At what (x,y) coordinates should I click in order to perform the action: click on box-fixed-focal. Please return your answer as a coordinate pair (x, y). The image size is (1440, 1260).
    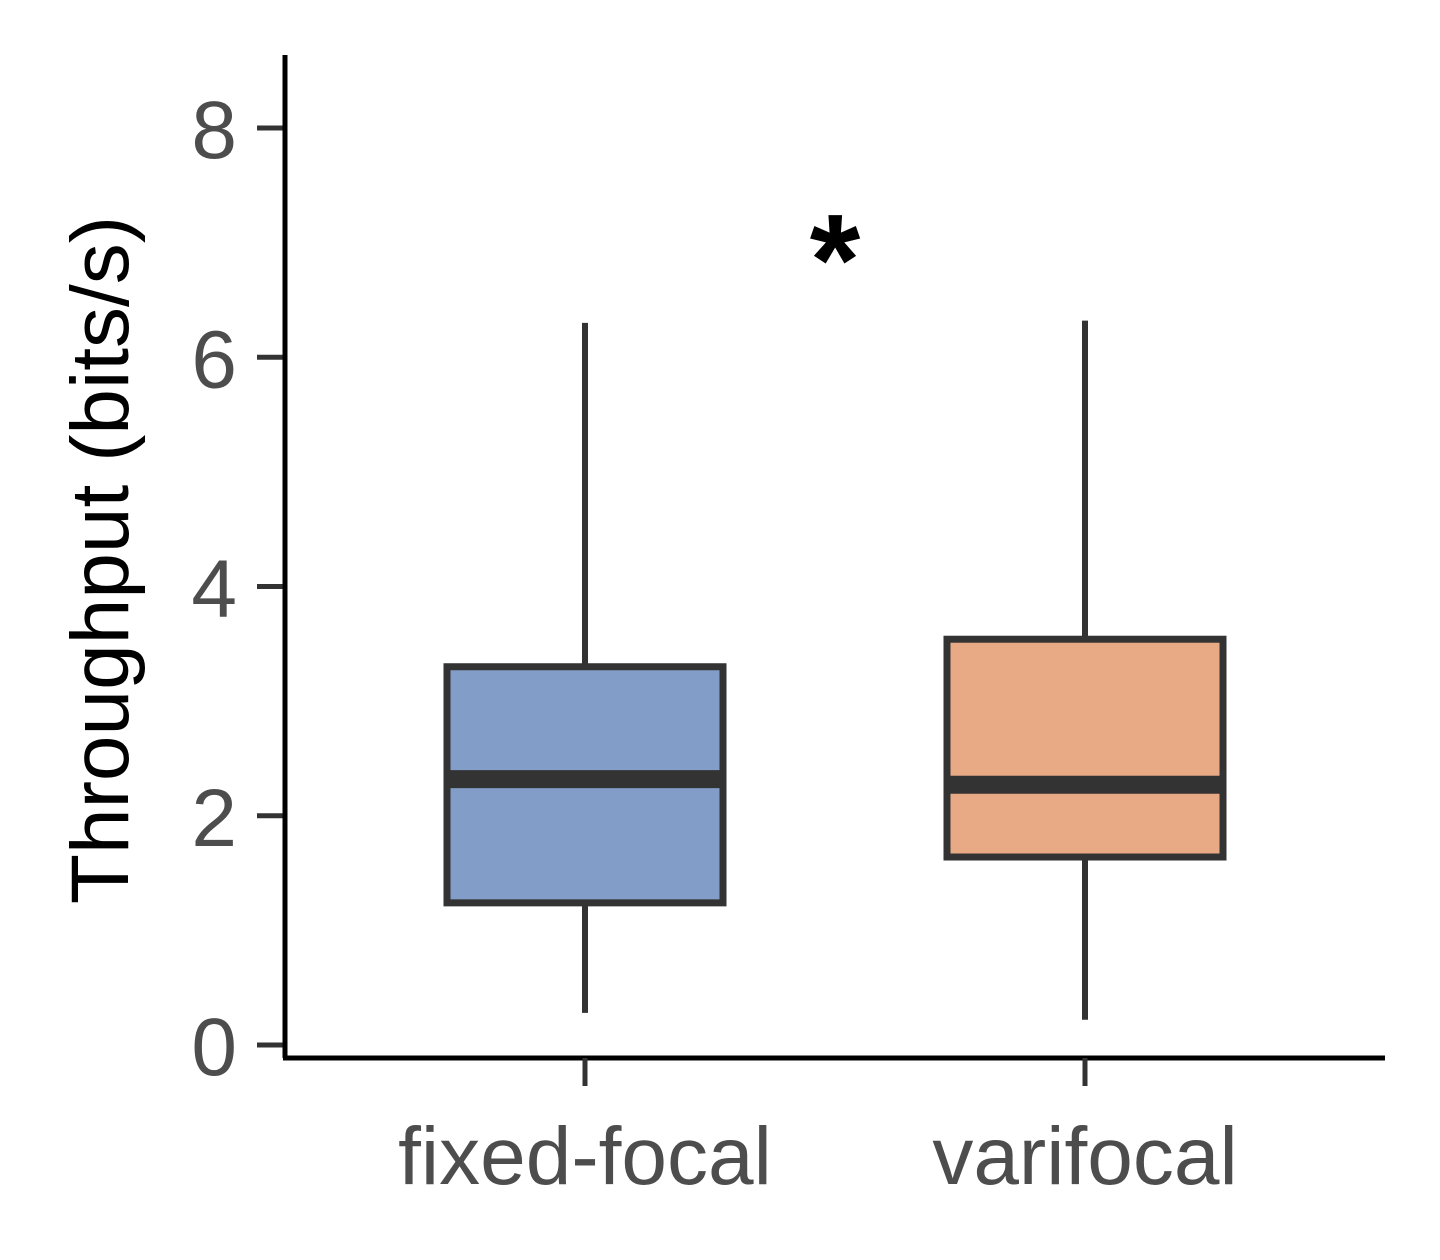
    Looking at the image, I should click on (585, 667).